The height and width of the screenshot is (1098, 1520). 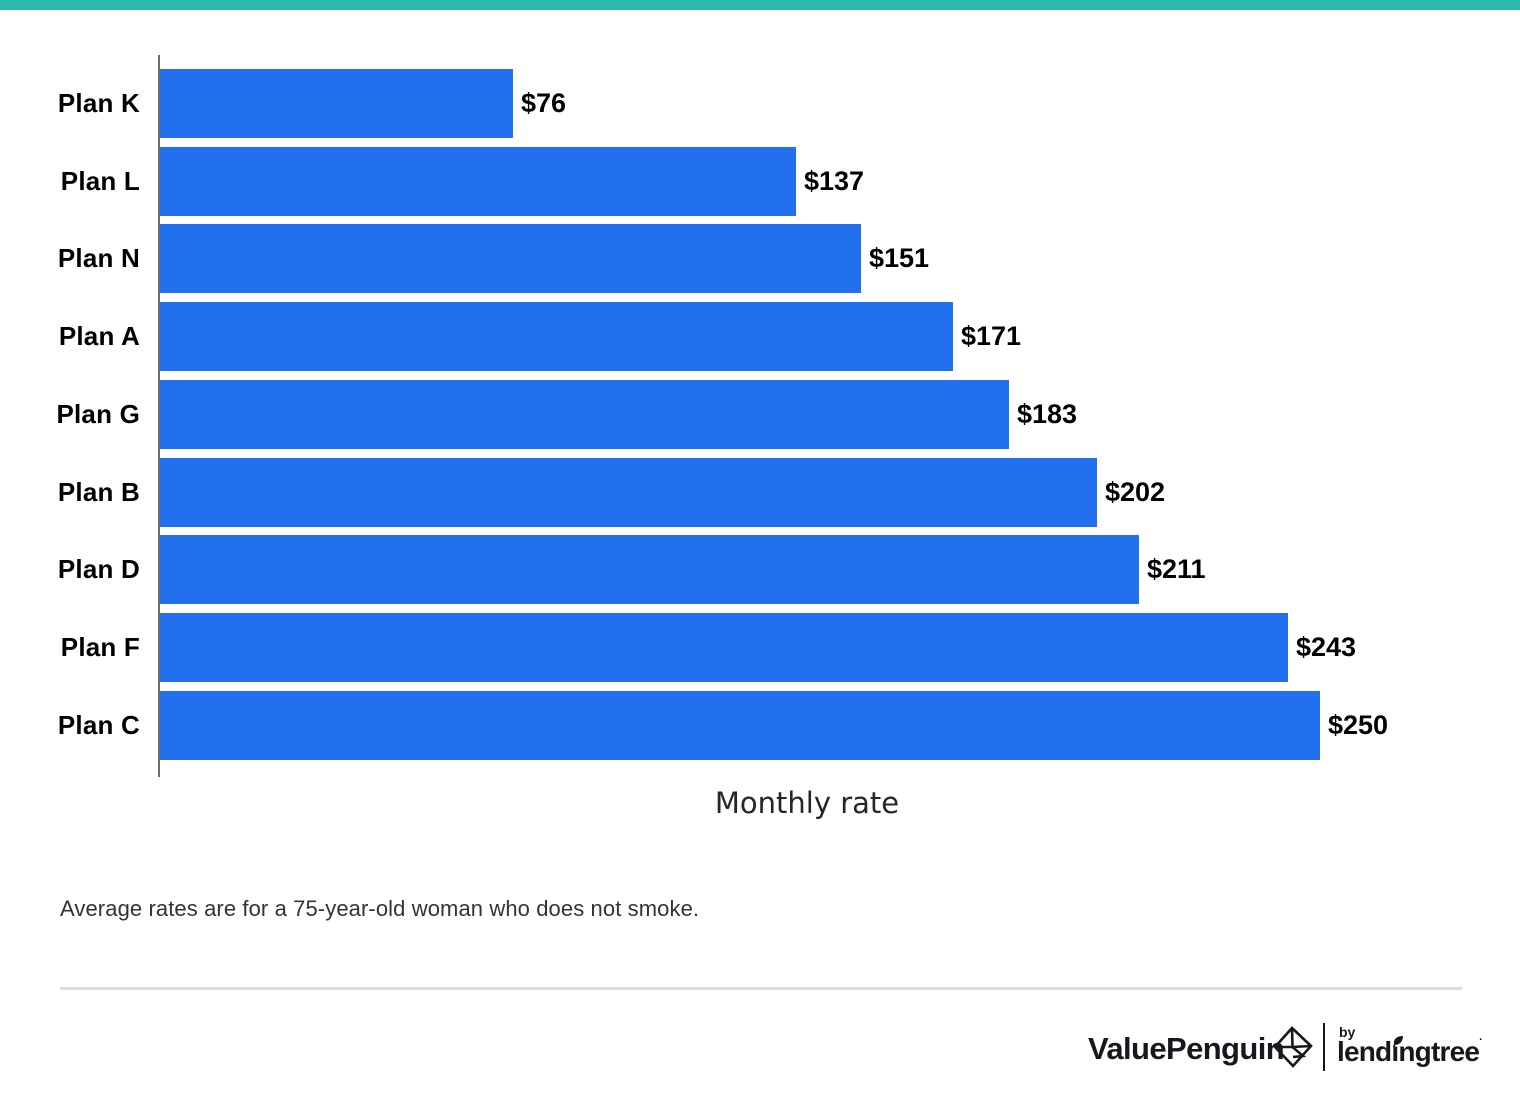 I want to click on category-label: Plan L, so click(x=100, y=181).